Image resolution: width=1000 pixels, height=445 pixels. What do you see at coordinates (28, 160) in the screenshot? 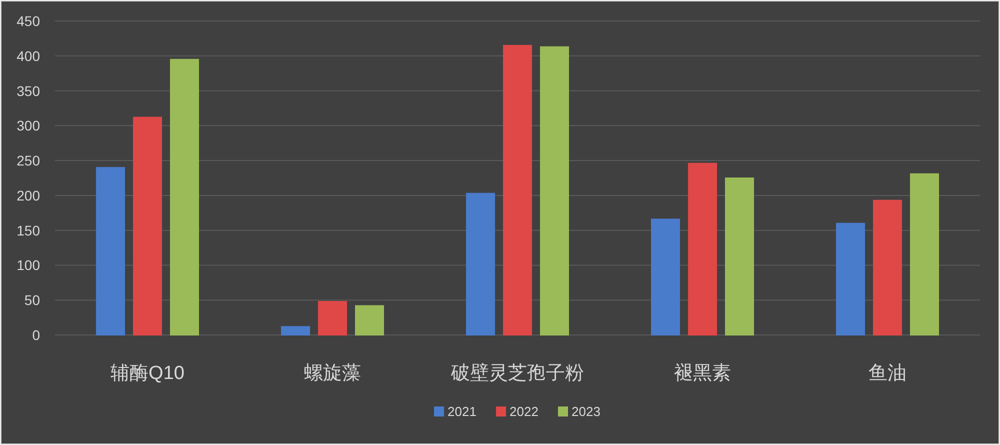
I see `y-tick-label: 250` at bounding box center [28, 160].